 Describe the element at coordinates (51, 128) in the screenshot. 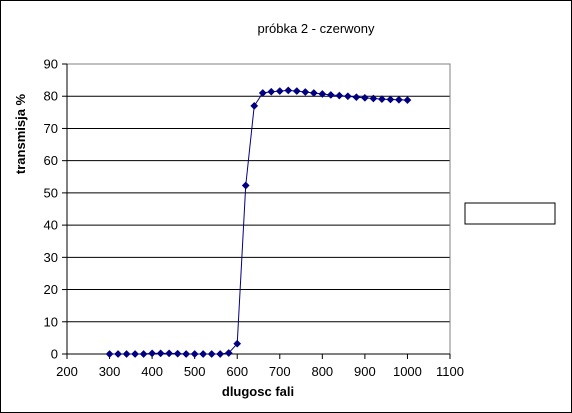

I see `y-tick-label: 70` at that location.